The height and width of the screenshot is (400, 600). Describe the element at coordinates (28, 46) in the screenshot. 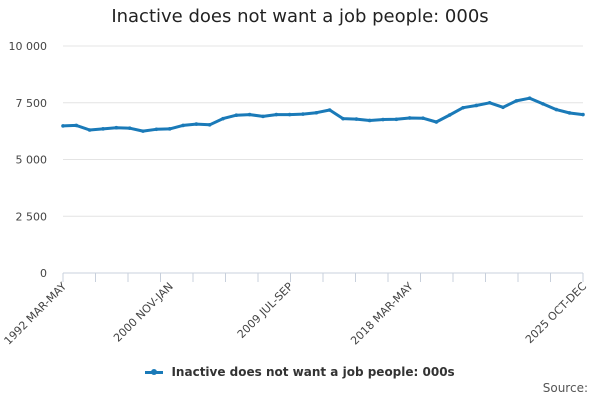

I see `y-tick-label: 10 000` at that location.